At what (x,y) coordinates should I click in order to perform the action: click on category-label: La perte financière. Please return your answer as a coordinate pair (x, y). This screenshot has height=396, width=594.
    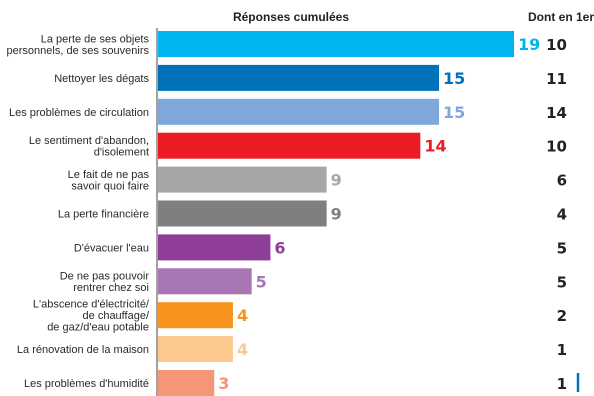
    Looking at the image, I should click on (103, 215).